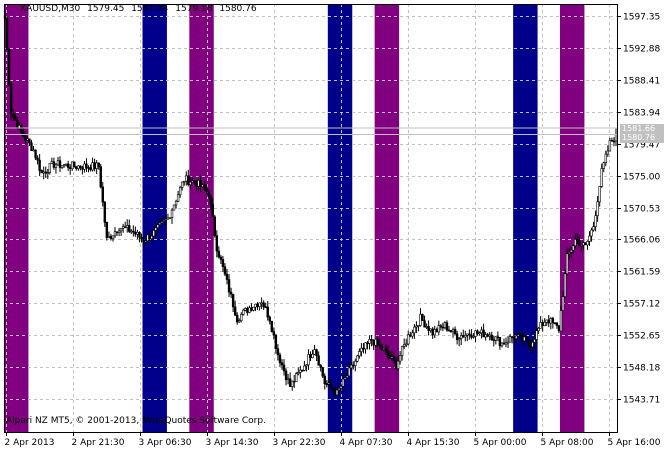 This screenshot has width=667, height=453. I want to click on x-tick-label: 5 Apr 16:00, so click(634, 443).